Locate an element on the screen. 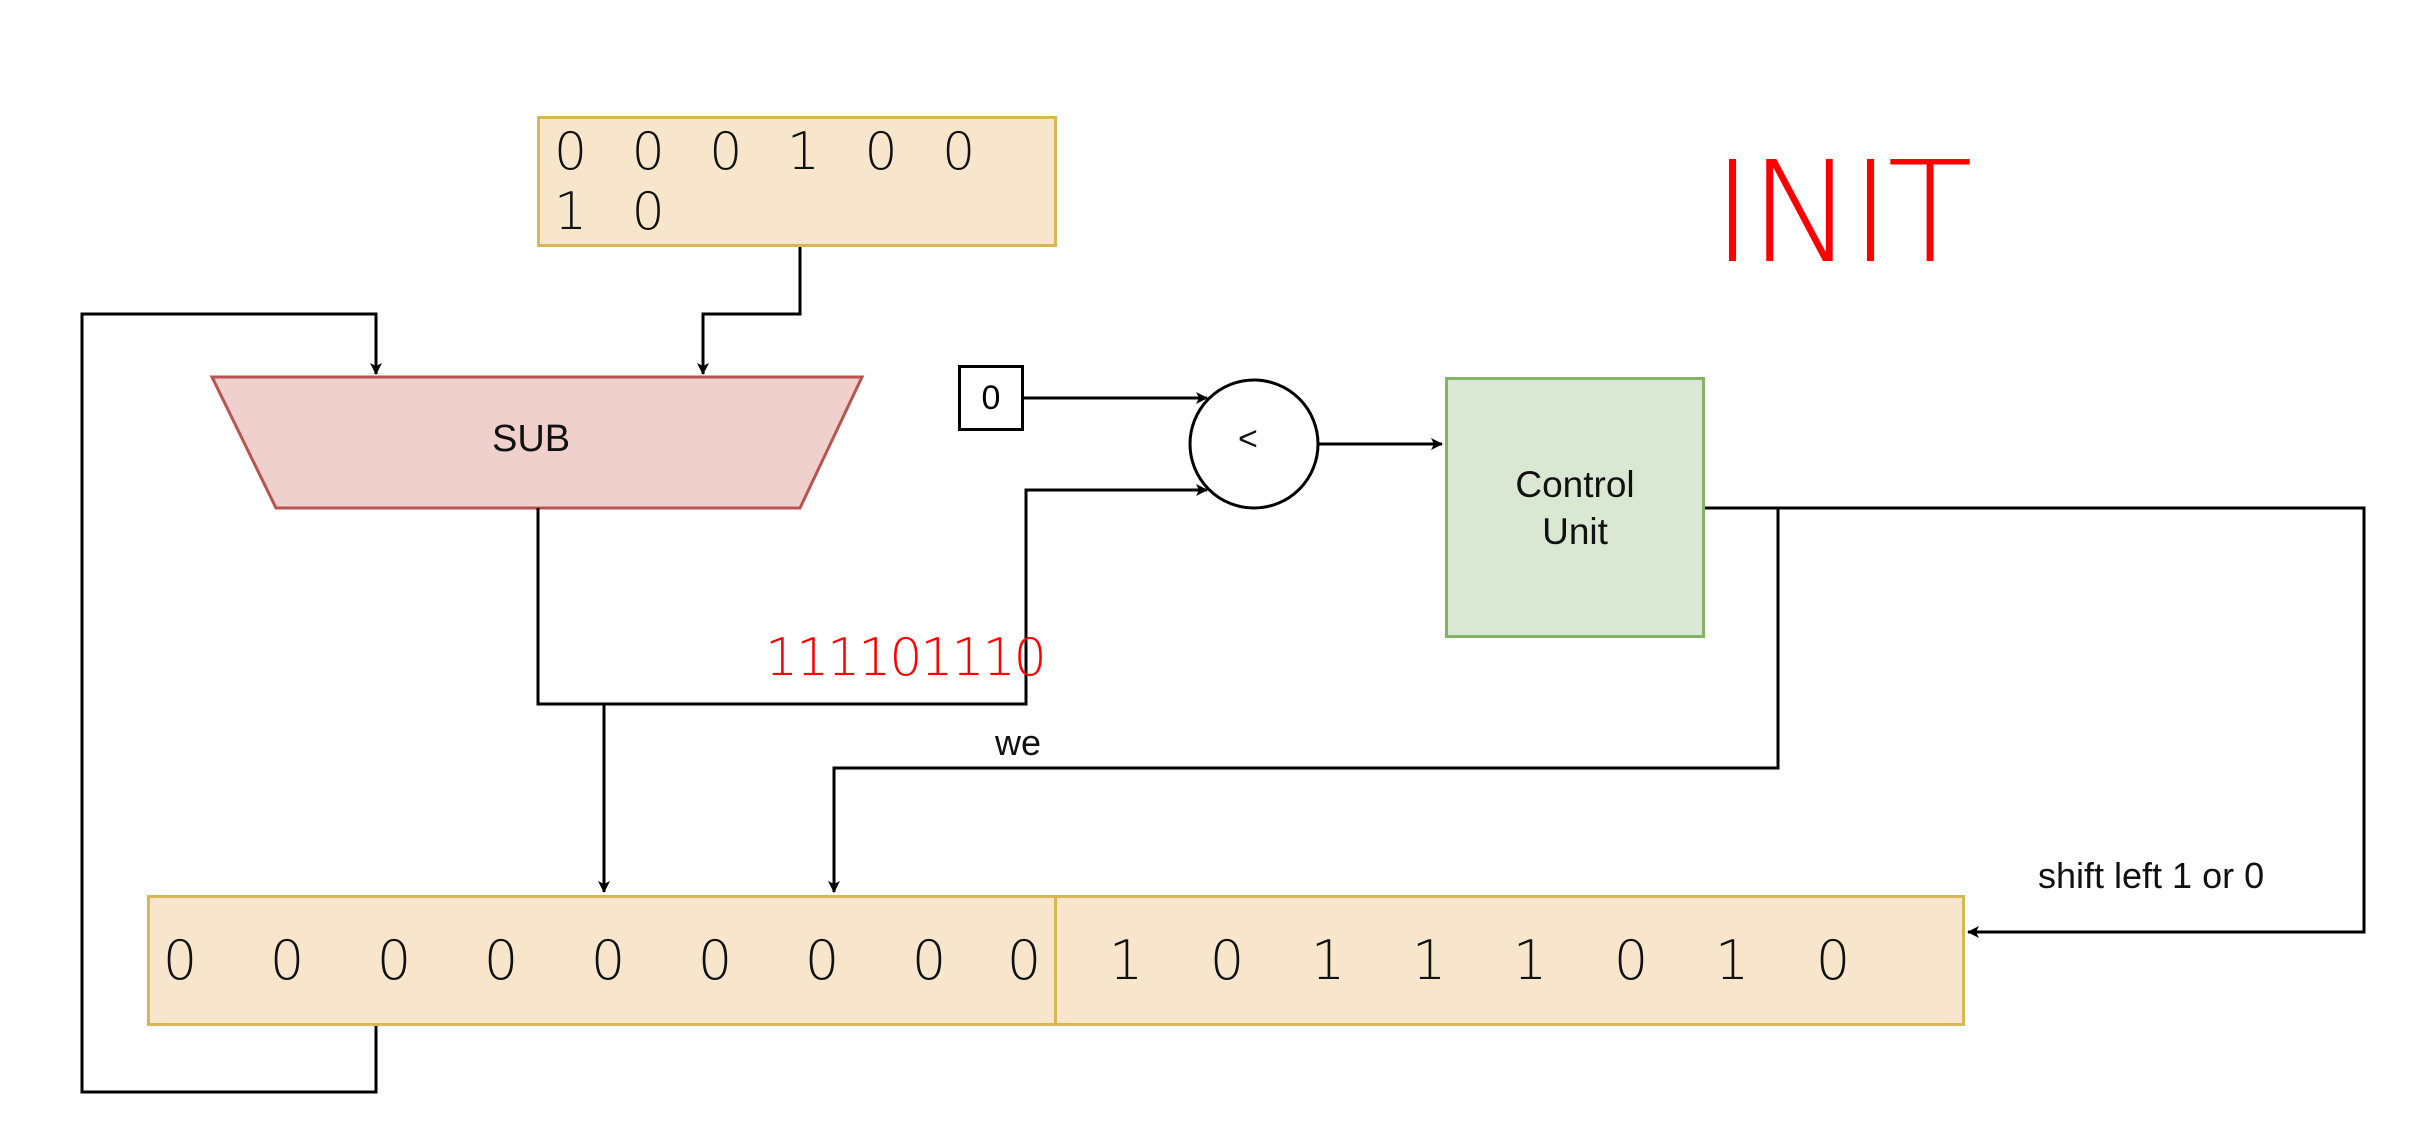  sub-output-wire is located at coordinates (872, 595).